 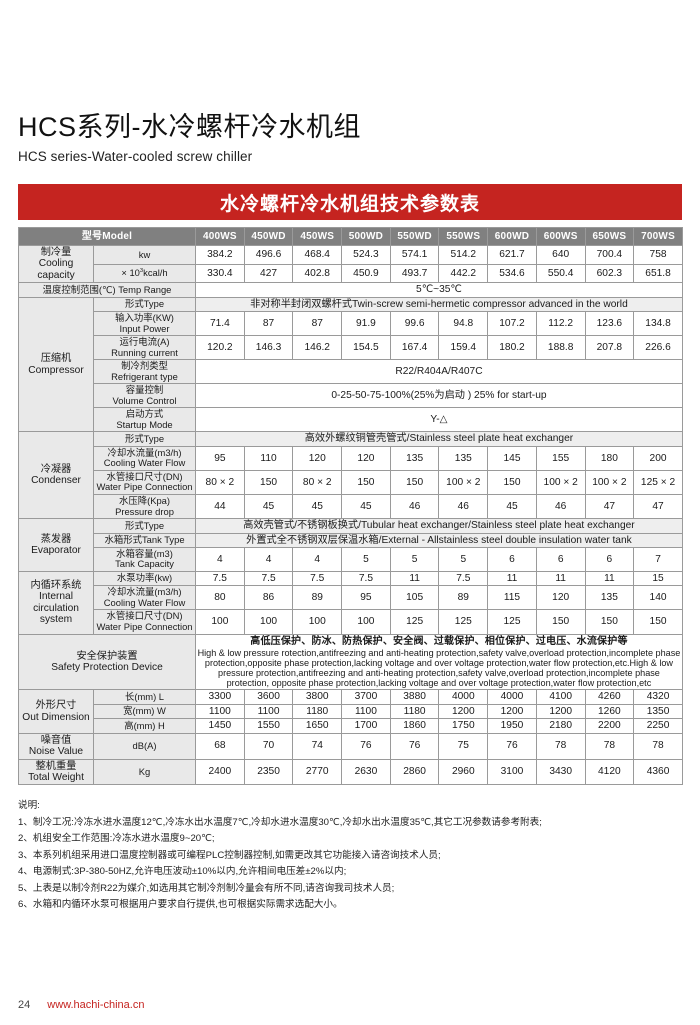 I want to click on dim-w-0: 1100, so click(x=220, y=711).